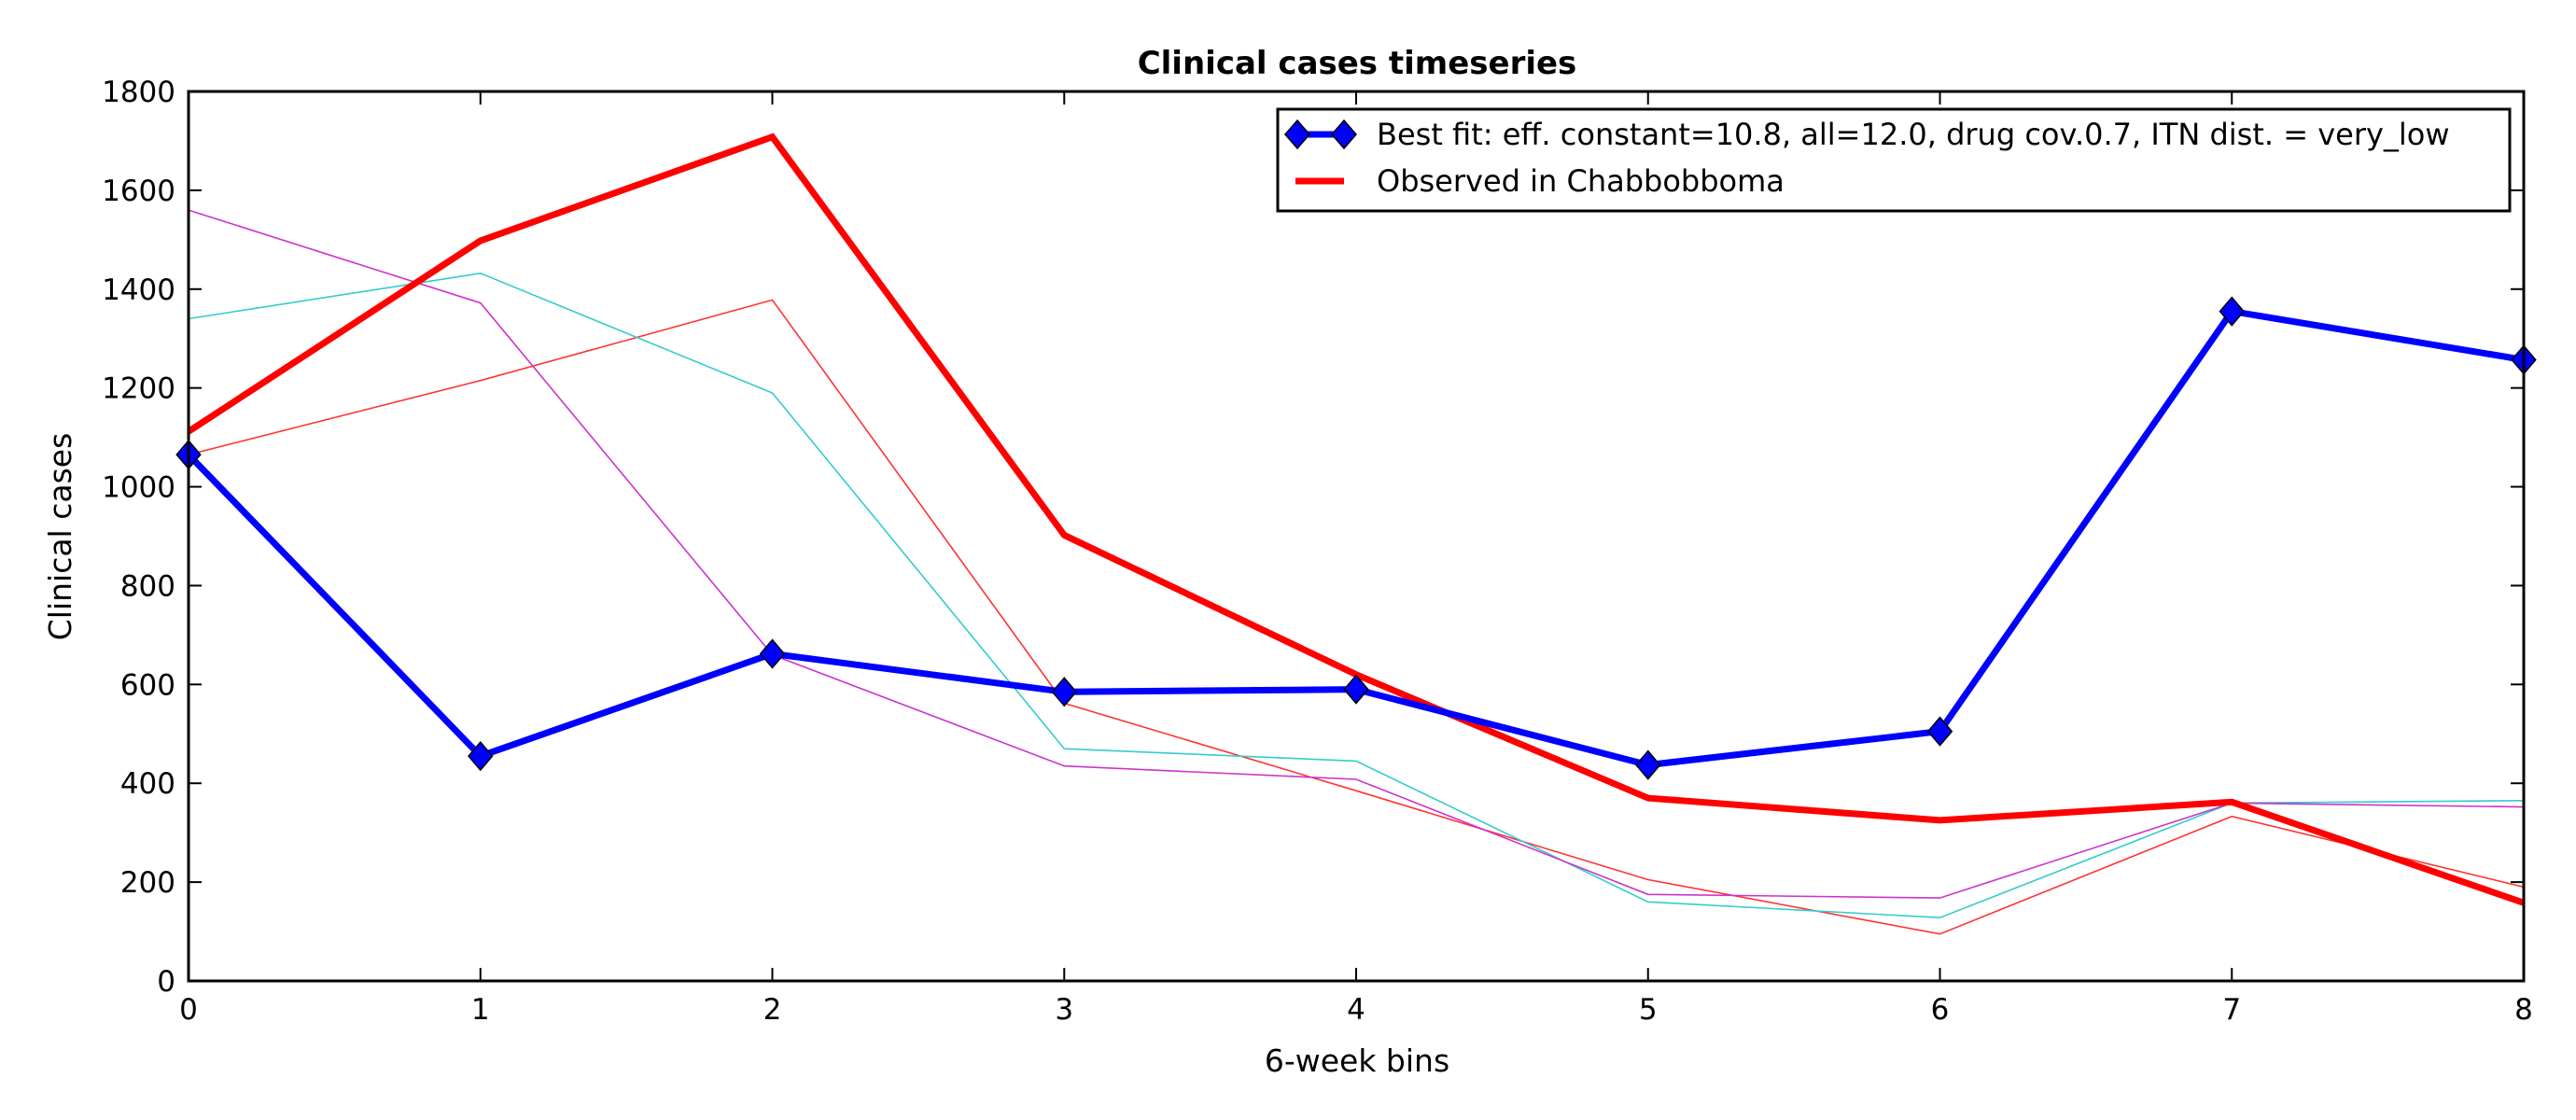  I want to click on legend-box, so click(1894, 160).